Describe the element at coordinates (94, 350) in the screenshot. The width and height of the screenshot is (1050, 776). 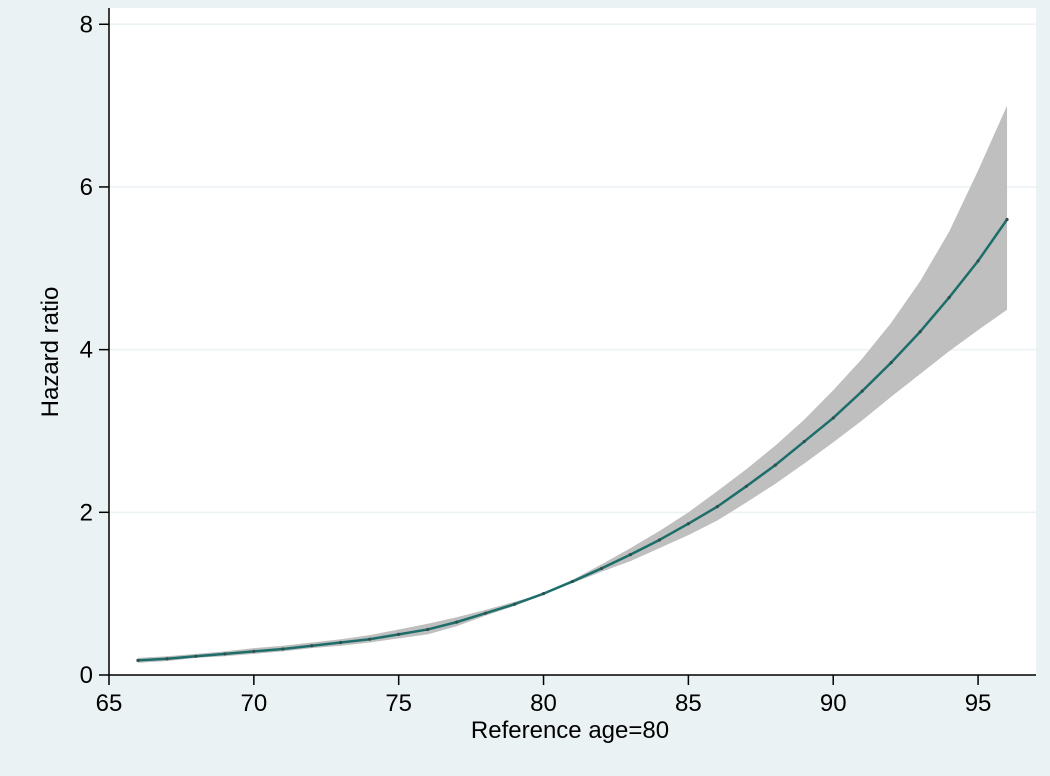
I see `y-tick-layer: 0 2 4 6 8` at that location.